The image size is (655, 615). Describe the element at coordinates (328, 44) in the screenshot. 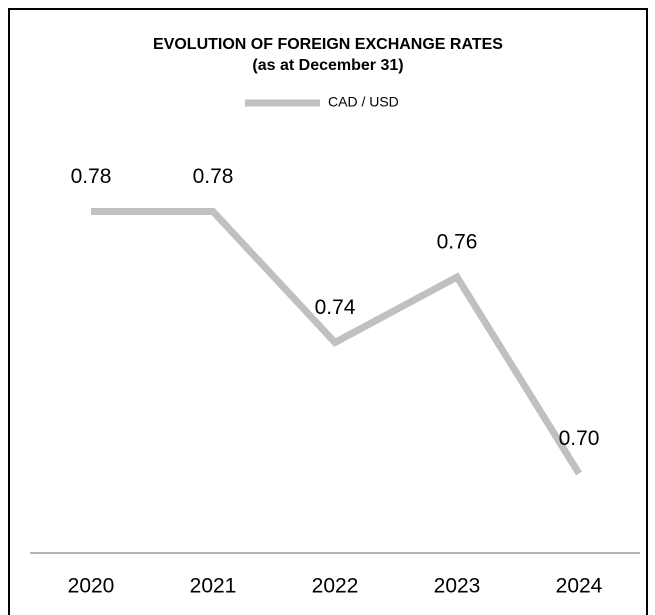

I see `chart-title: EVOLUTION OF FOREIGN EXCHANGE RATES` at that location.